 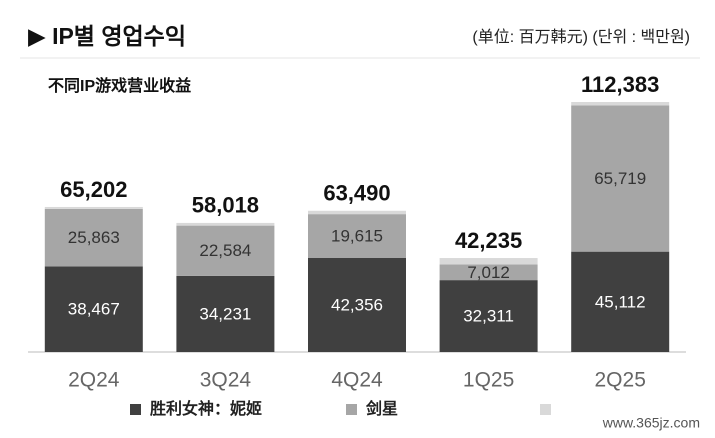 What do you see at coordinates (620, 380) in the screenshot?
I see `x-tick-label: 2Q25` at bounding box center [620, 380].